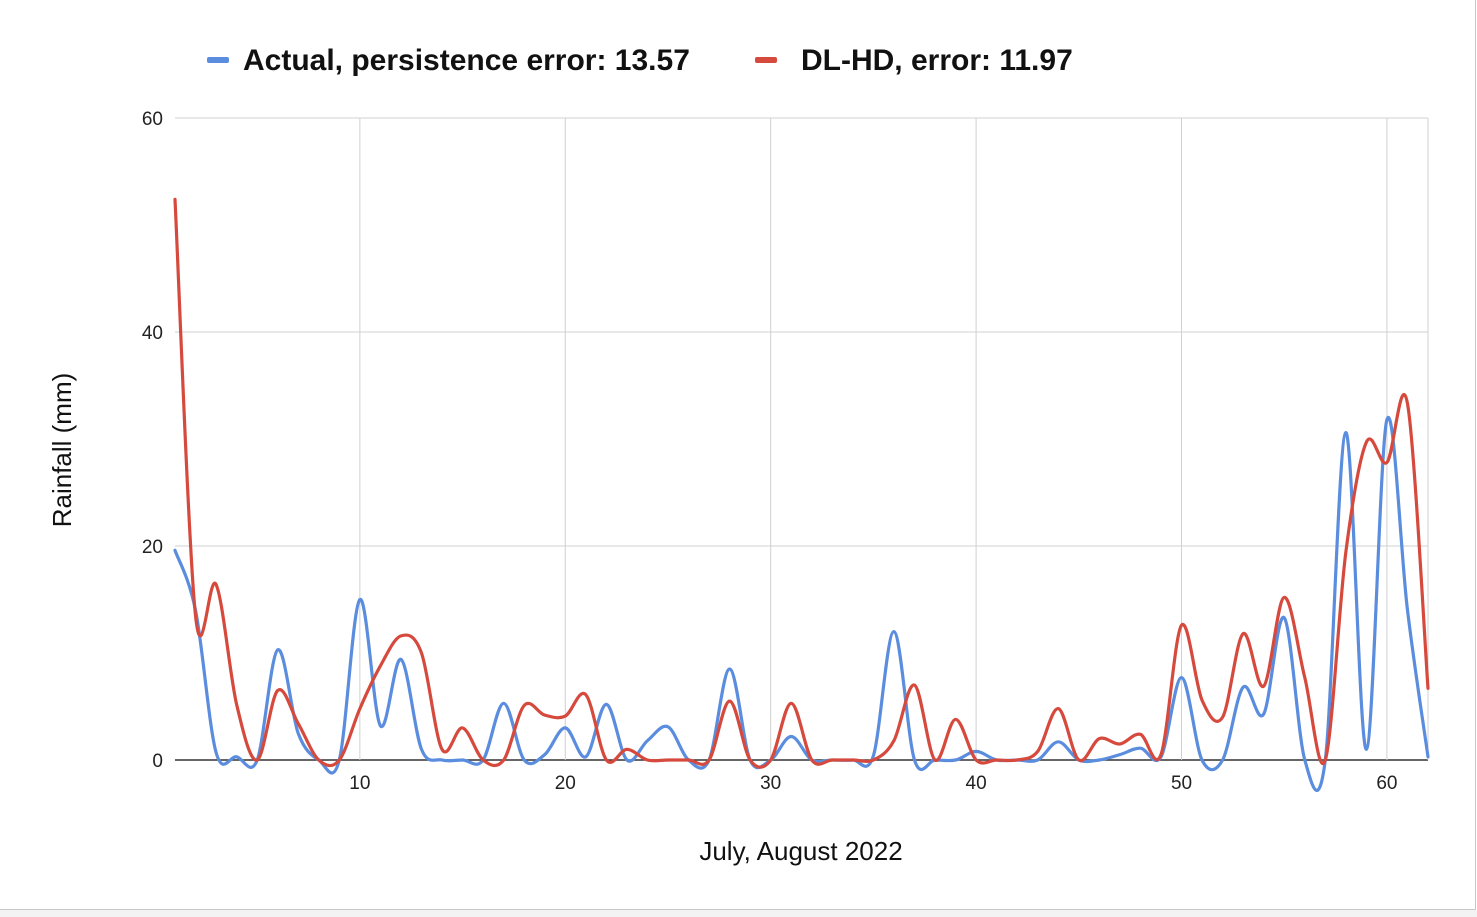 This screenshot has height=917, width=1477. I want to click on x-tick-label-50: 50, so click(1181, 783).